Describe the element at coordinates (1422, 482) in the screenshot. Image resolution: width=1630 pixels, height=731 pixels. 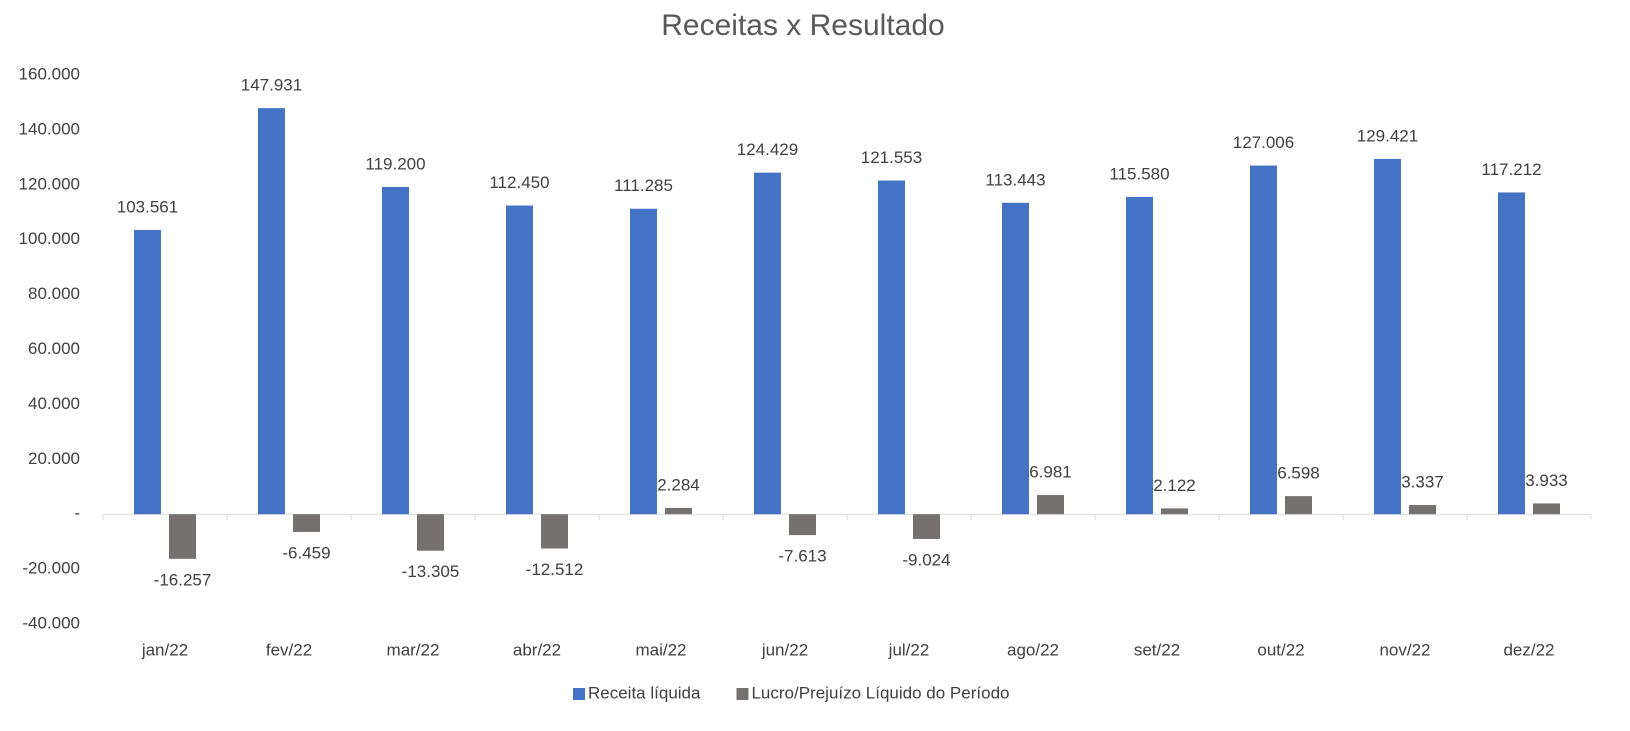
I see `data-label: 3.337` at that location.